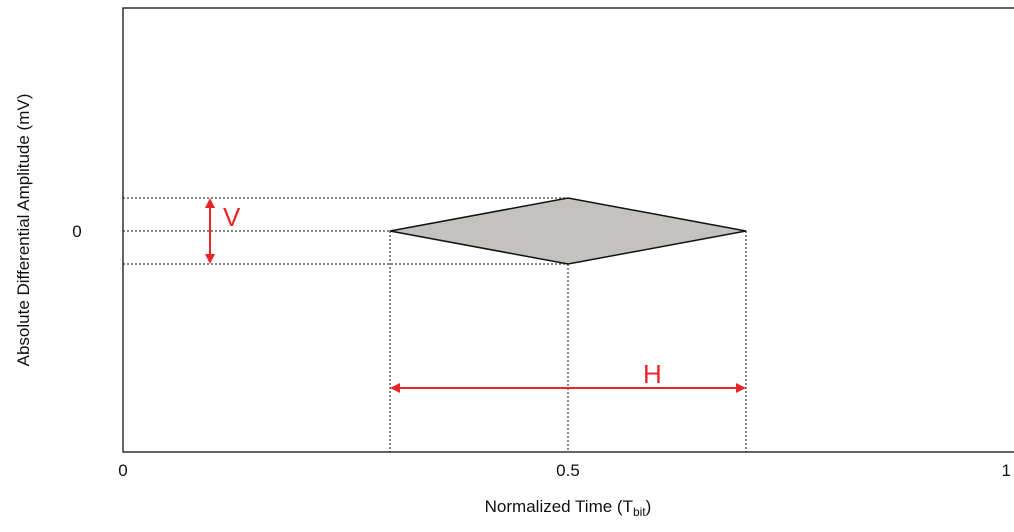 Image resolution: width=1014 pixels, height=532 pixels. I want to click on y-axis-title: Absolute Differential Amplitude (mV), so click(23, 230).